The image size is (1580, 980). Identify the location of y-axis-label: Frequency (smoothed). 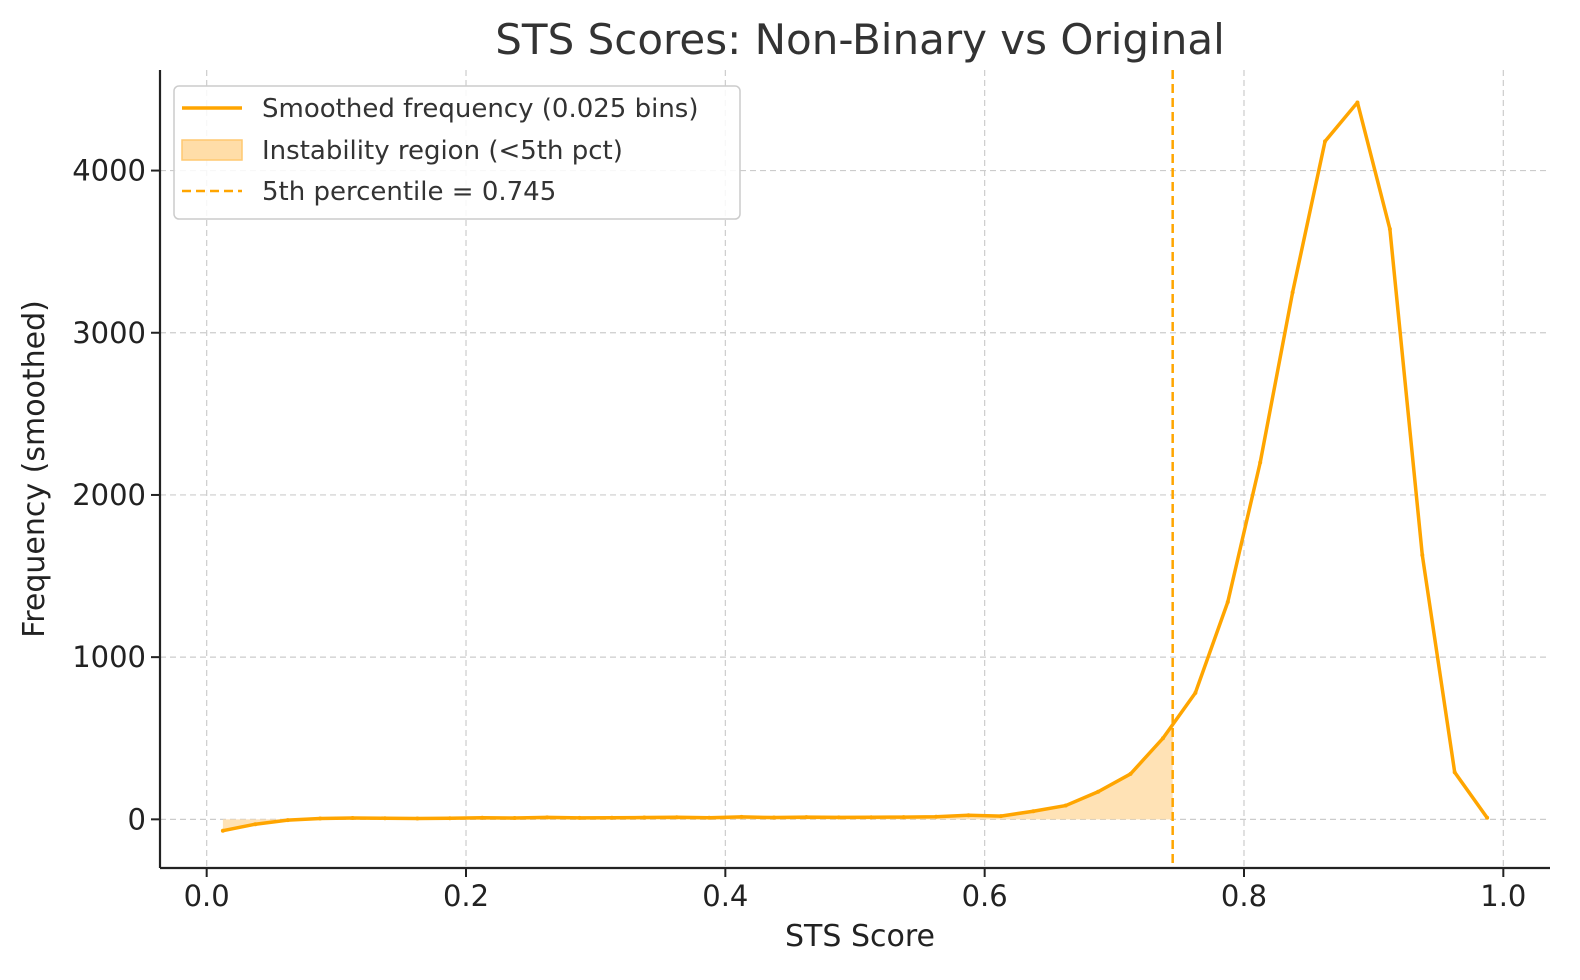
(34, 469).